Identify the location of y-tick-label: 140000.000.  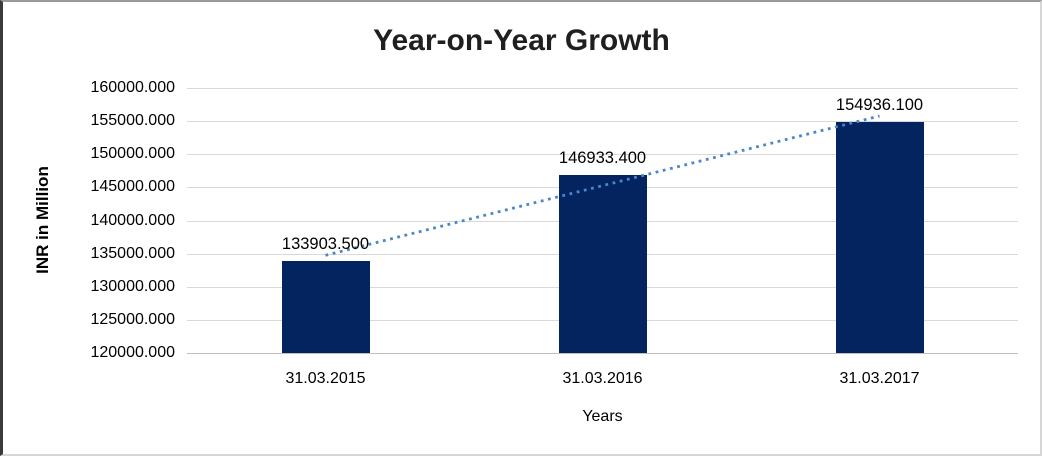
(132, 220).